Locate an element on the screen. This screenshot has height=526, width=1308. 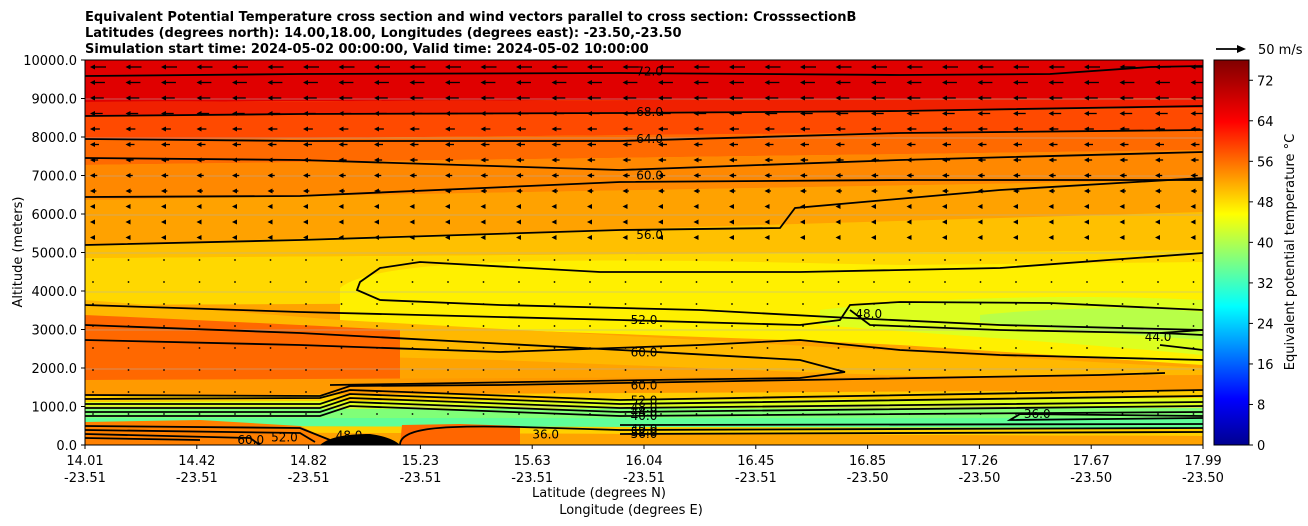
contour-label: 44.0 is located at coordinates (1158, 337).